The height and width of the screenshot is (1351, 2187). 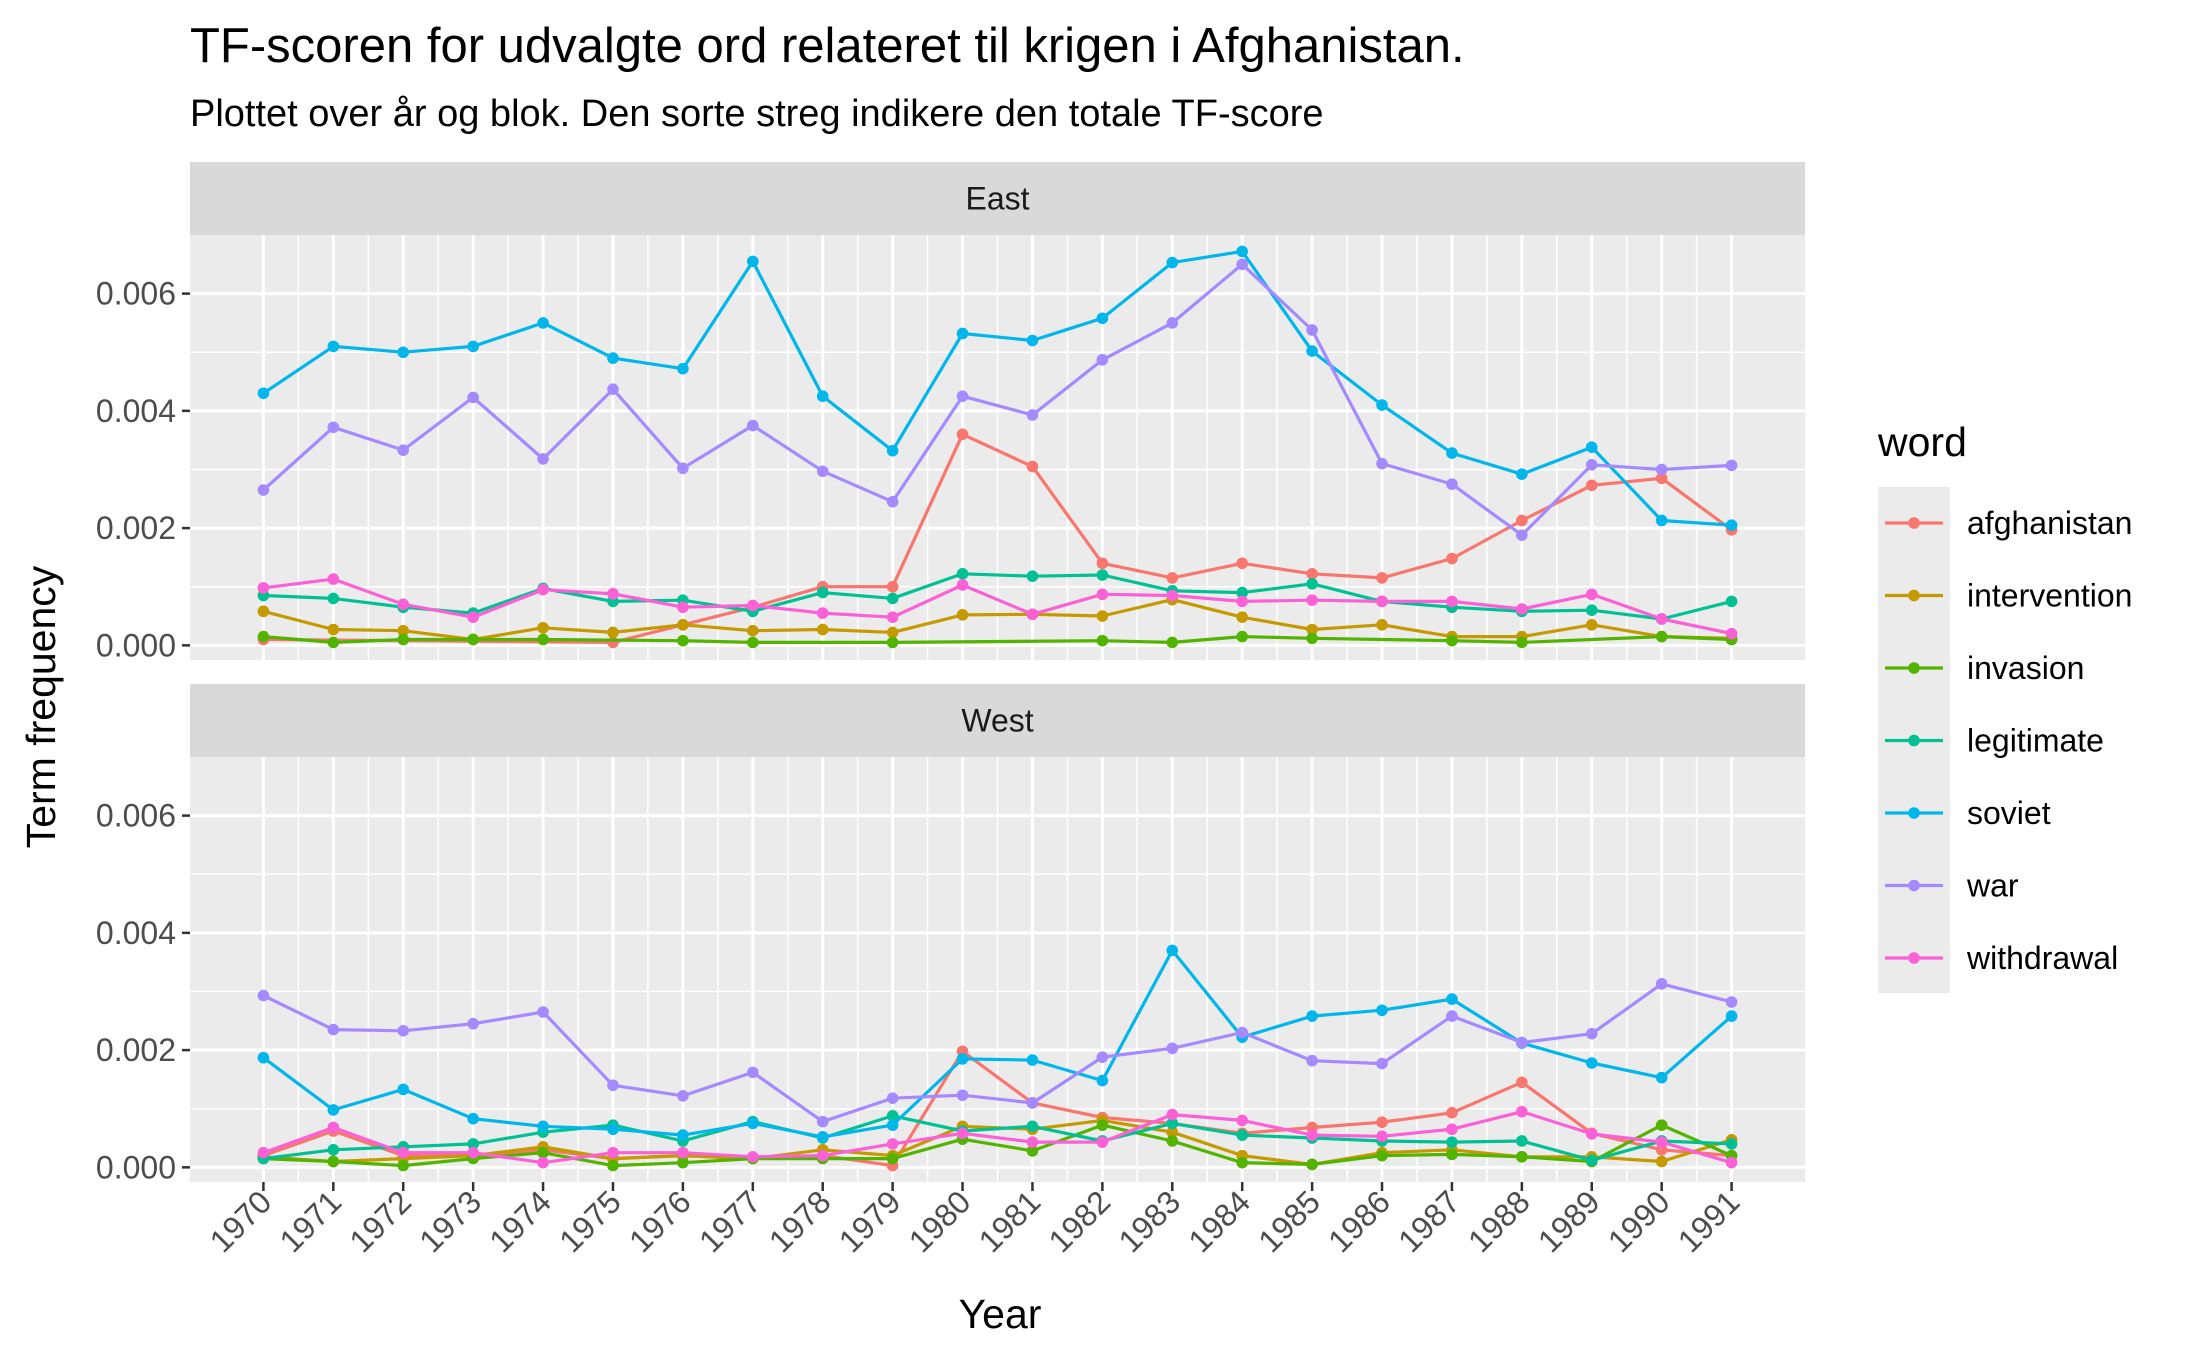 I want to click on x-tick-label: 1981, so click(x=1010, y=1221).